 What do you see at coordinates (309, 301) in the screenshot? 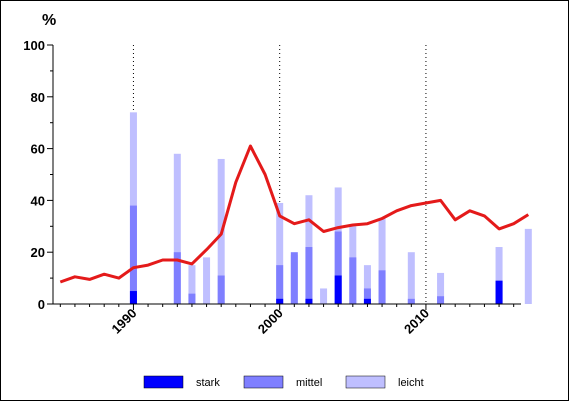
I see `bar-stark-2002` at bounding box center [309, 301].